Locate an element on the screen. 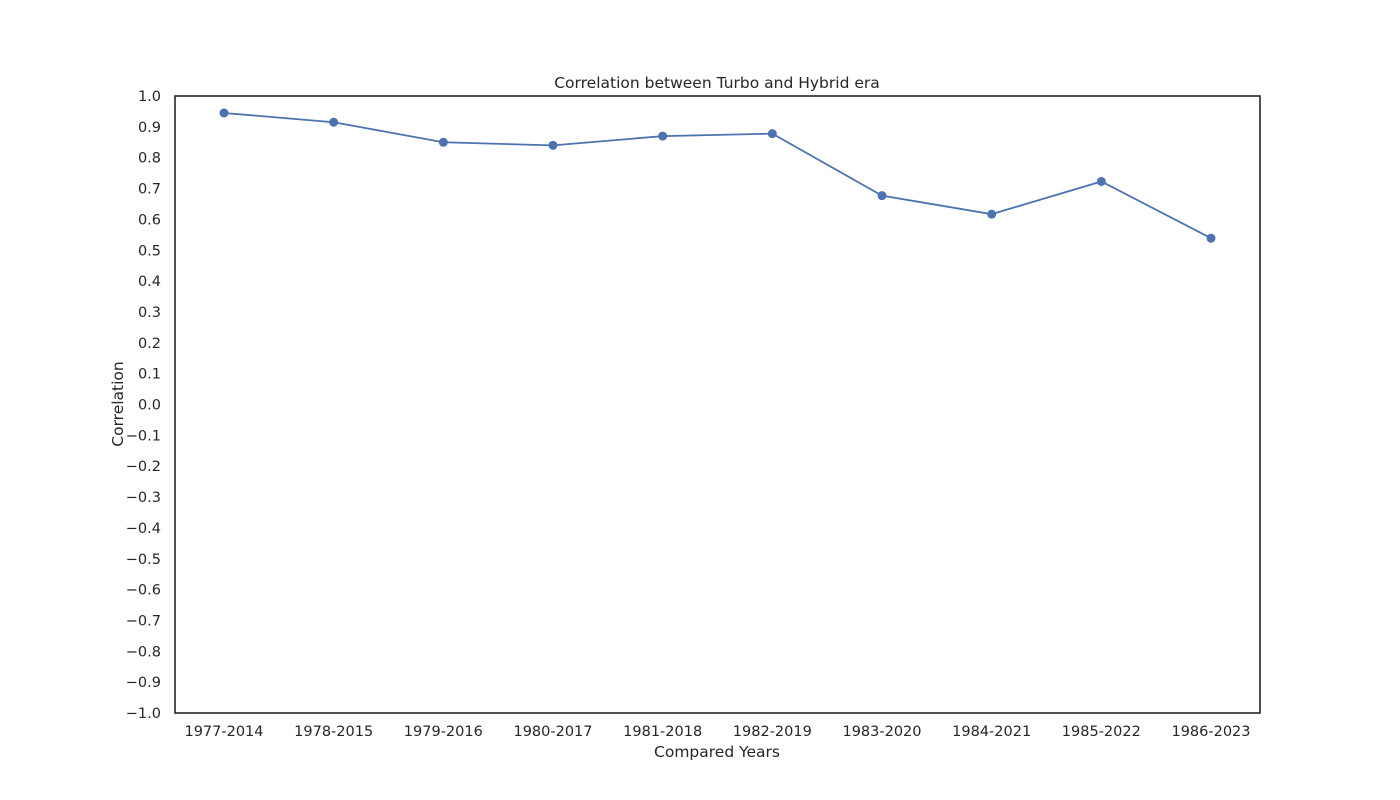  y-tick-label: 0.4 is located at coordinates (149, 282).